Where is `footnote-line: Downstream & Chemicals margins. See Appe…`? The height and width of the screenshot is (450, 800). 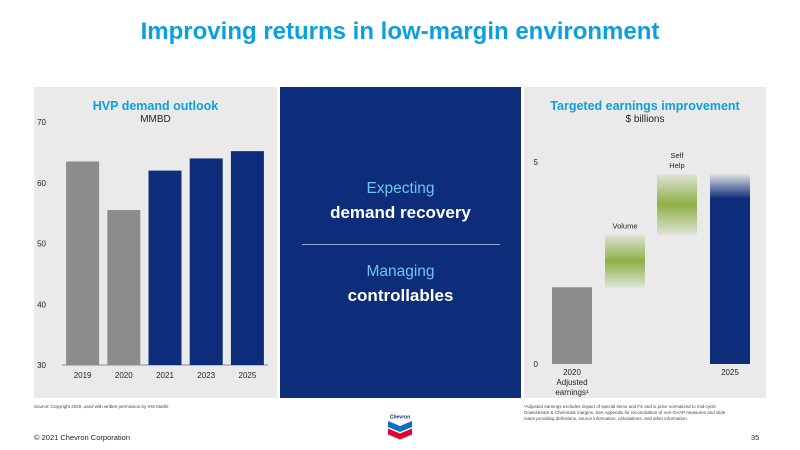 footnote-line: Downstream & Chemicals margins. See Appe… is located at coordinates (625, 413).